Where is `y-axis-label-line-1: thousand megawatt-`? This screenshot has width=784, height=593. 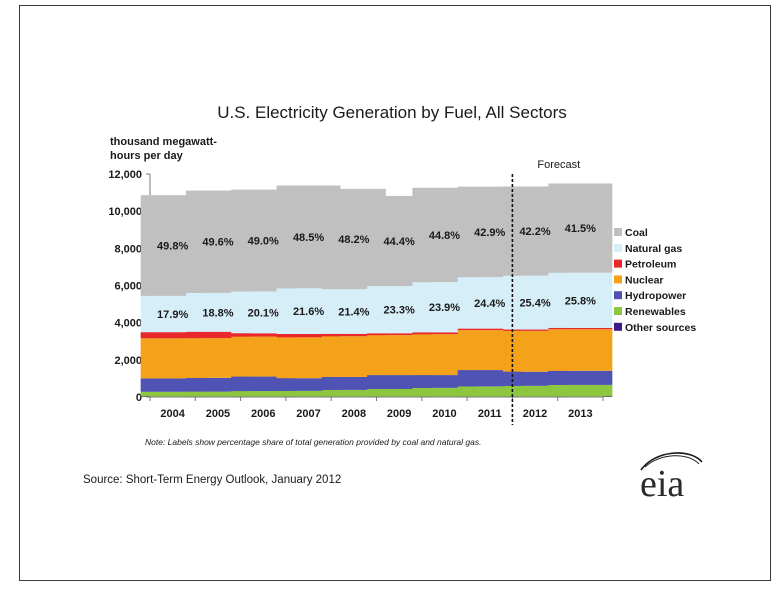 y-axis-label-line-1: thousand megawatt- is located at coordinates (163, 142).